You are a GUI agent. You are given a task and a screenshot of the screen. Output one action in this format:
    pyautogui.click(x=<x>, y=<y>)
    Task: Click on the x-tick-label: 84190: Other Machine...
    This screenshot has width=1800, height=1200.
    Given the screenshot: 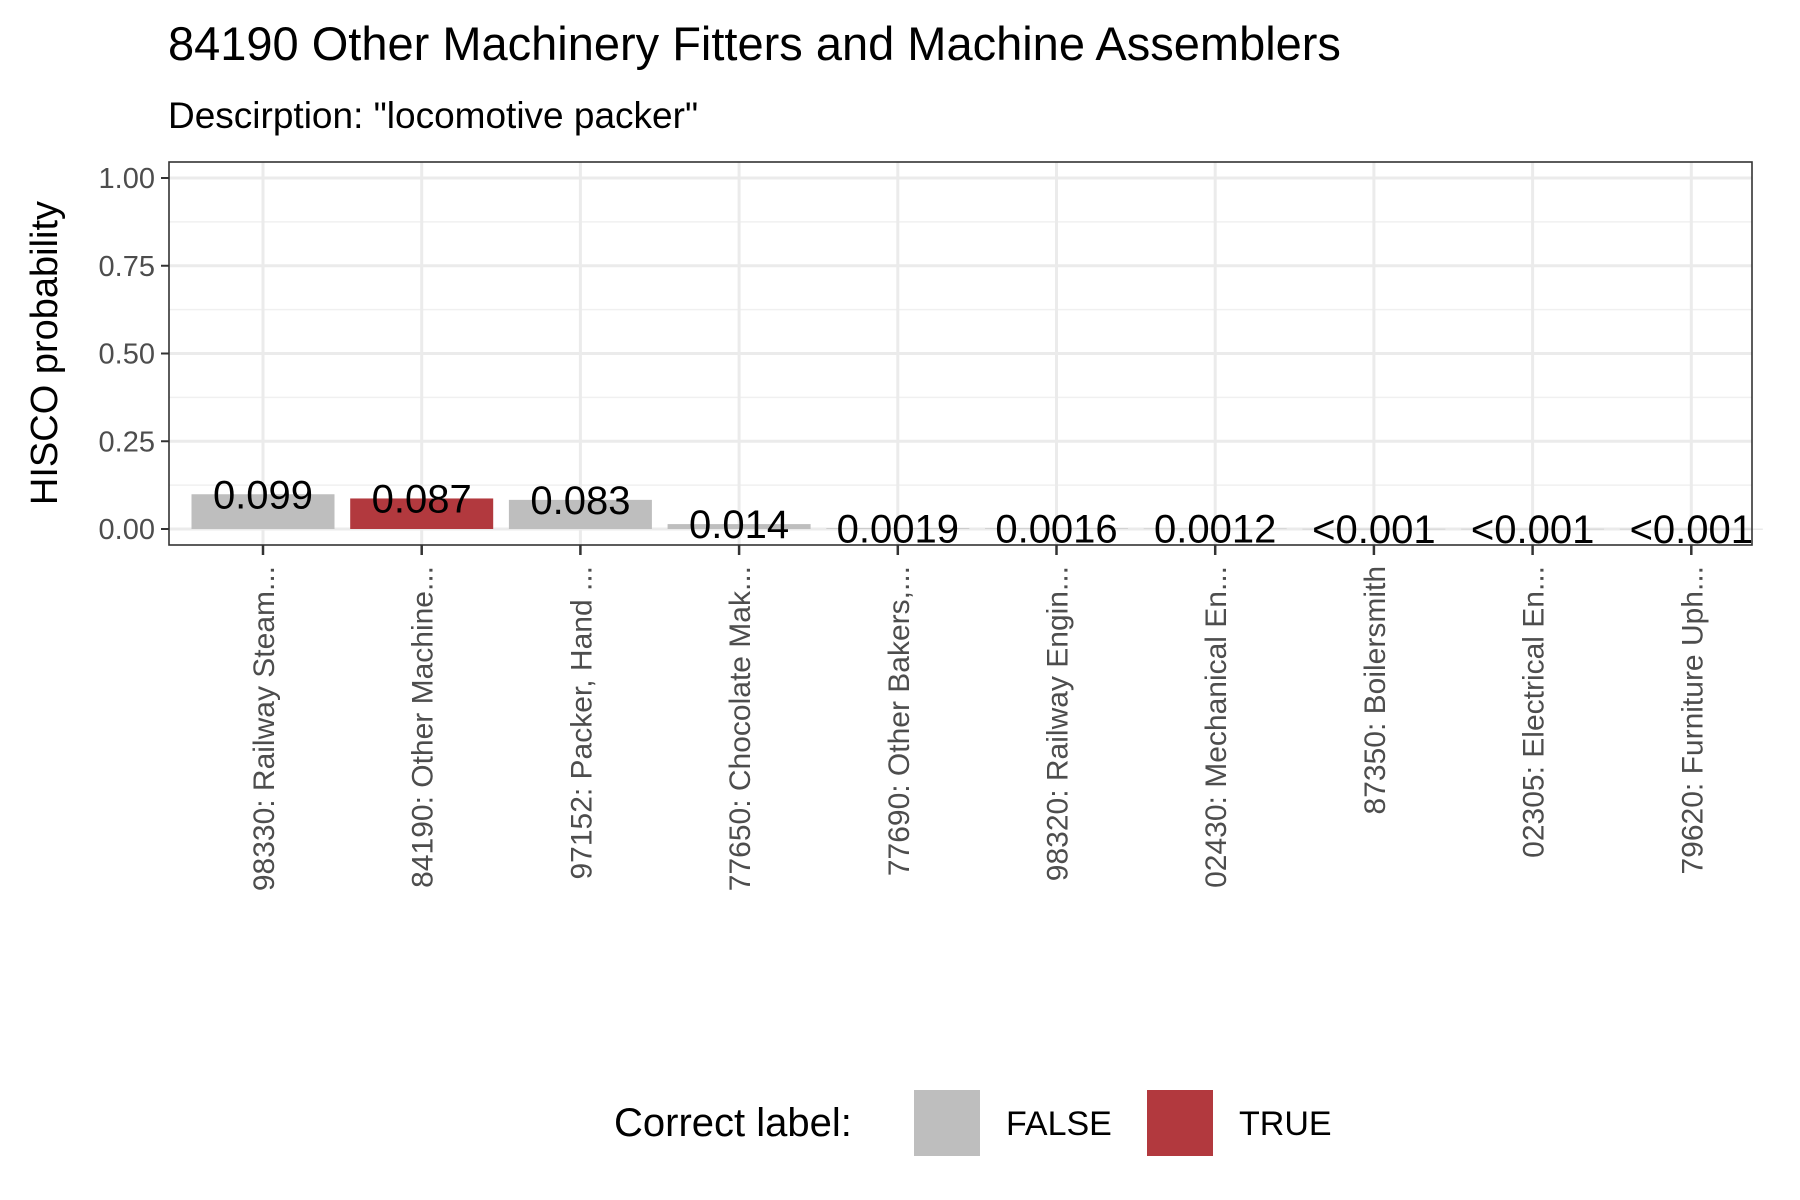 What is the action you would take?
    pyautogui.click(x=423, y=727)
    